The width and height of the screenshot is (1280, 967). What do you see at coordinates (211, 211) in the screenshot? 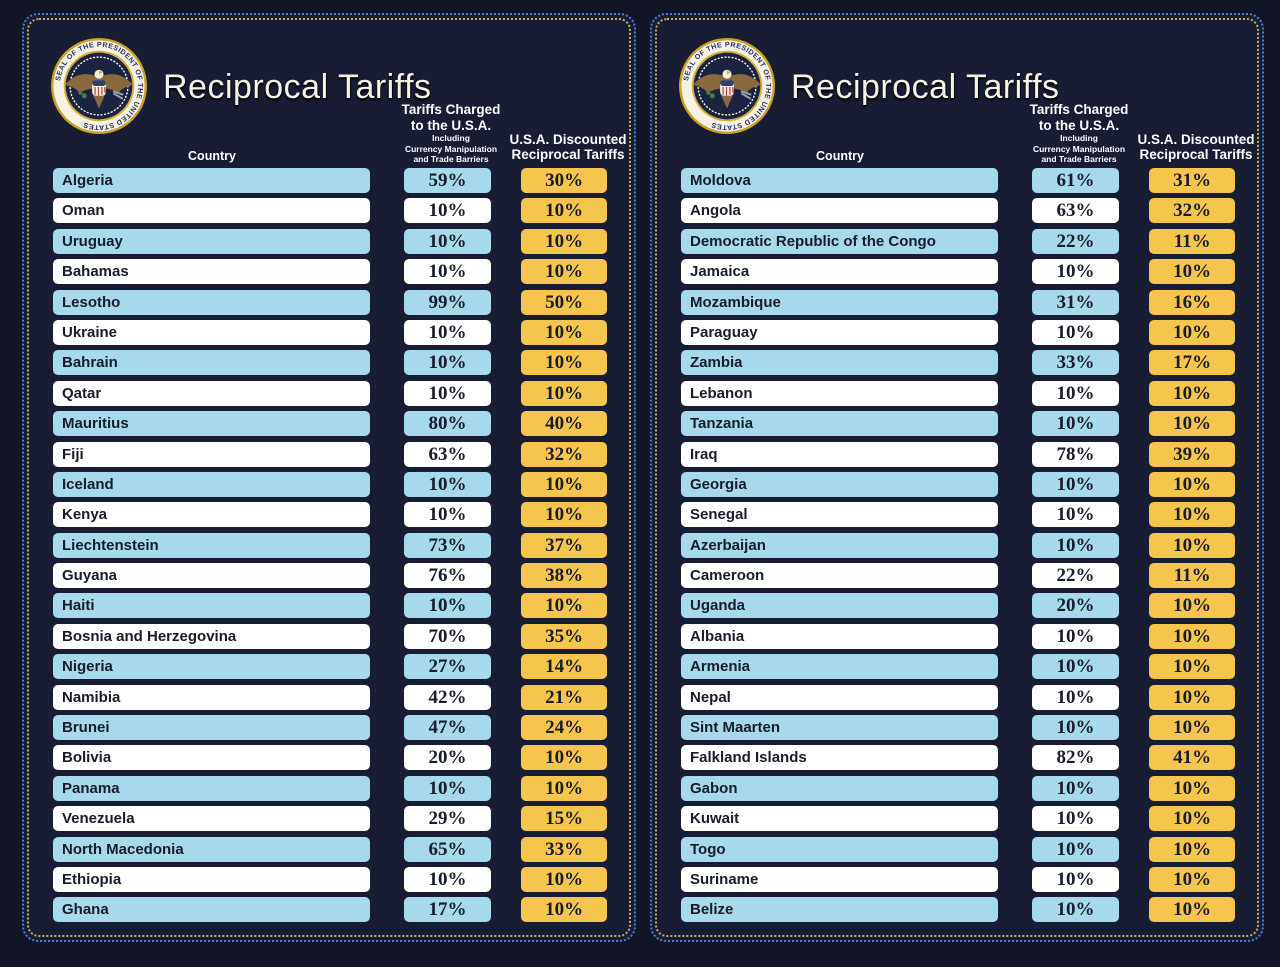
I see `country-cell: Oman` at bounding box center [211, 211].